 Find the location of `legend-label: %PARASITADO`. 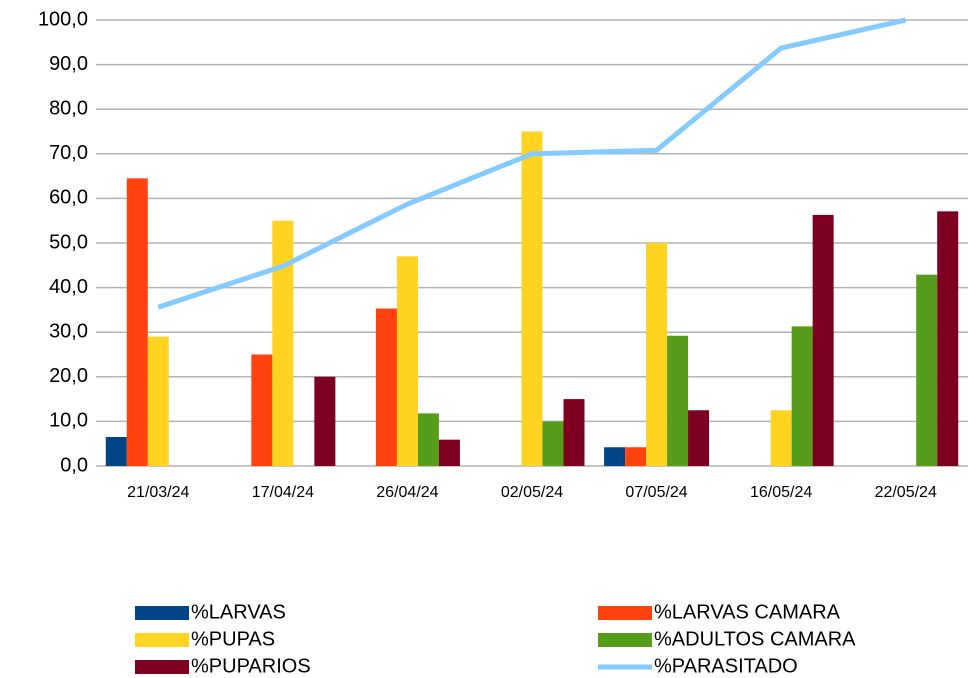

legend-label: %PARASITADO is located at coordinates (726, 666).